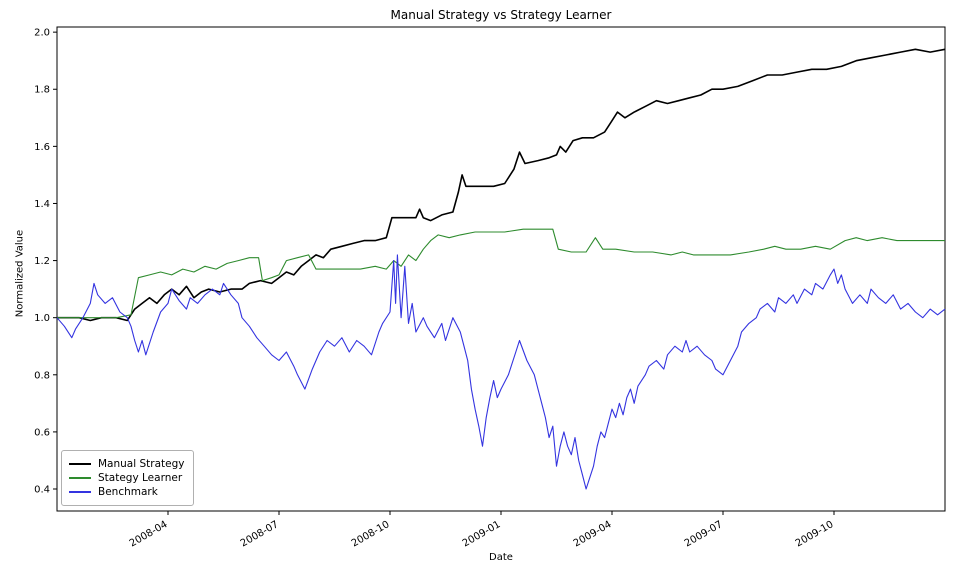  I want to click on x-axis-label: Date, so click(501, 557).